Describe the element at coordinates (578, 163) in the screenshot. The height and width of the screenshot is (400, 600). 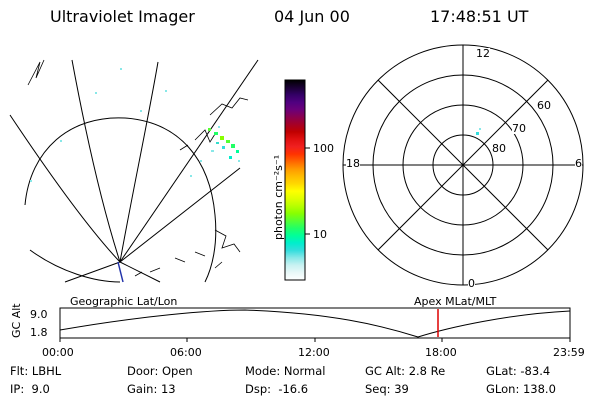
I see `polar-label-right: 6` at that location.